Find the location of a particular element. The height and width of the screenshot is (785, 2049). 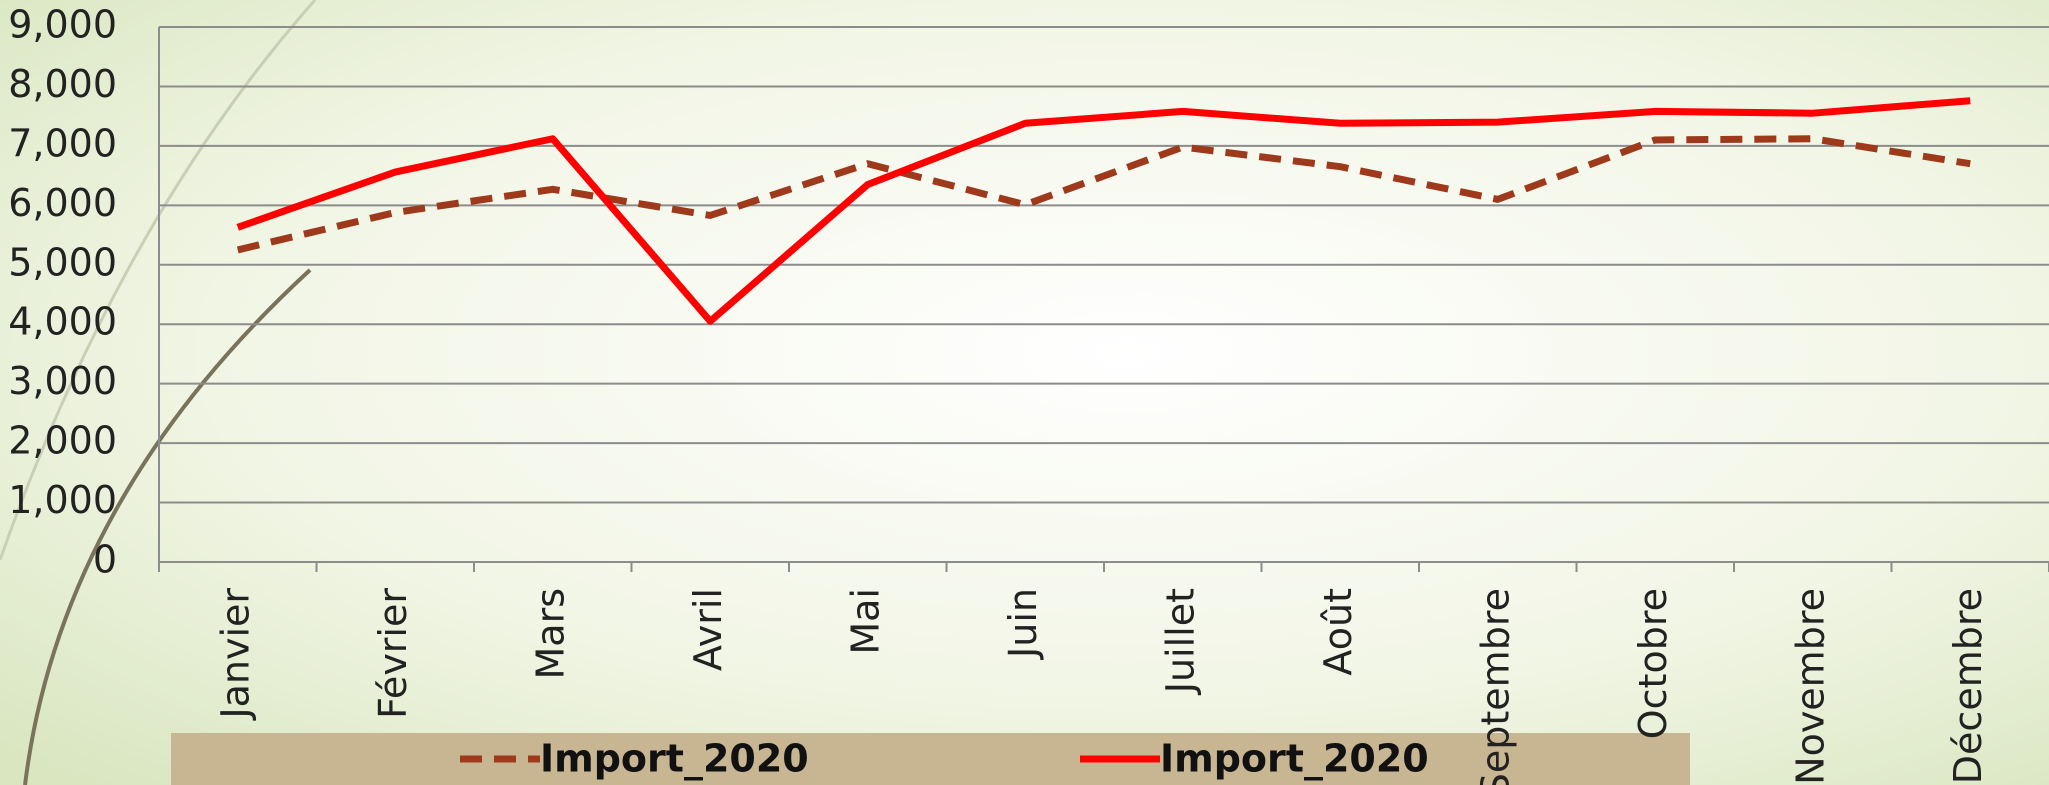

x-tick-label: Novembre is located at coordinates (1810, 686).